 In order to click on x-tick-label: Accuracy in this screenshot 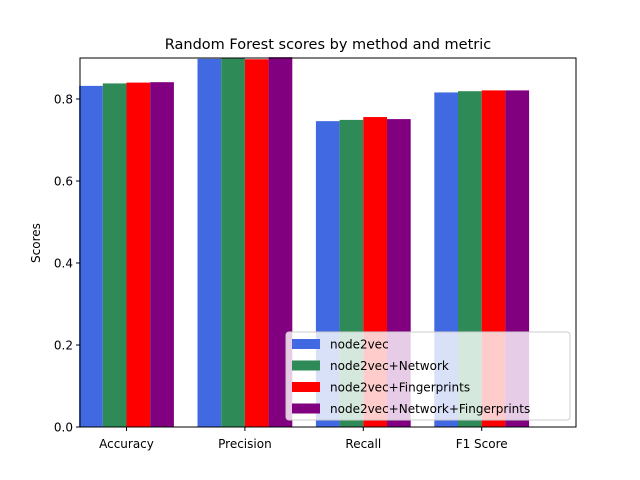, I will do `click(126, 444)`.